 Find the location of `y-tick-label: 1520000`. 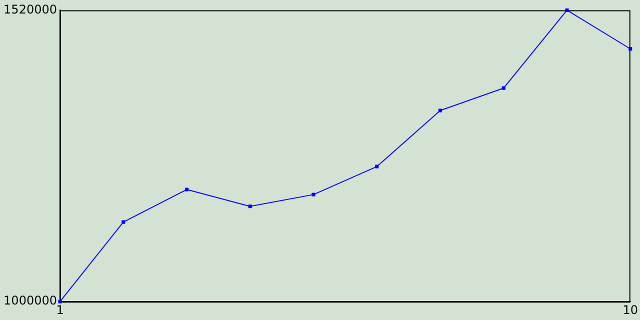

y-tick-label: 1520000 is located at coordinates (30, 9).